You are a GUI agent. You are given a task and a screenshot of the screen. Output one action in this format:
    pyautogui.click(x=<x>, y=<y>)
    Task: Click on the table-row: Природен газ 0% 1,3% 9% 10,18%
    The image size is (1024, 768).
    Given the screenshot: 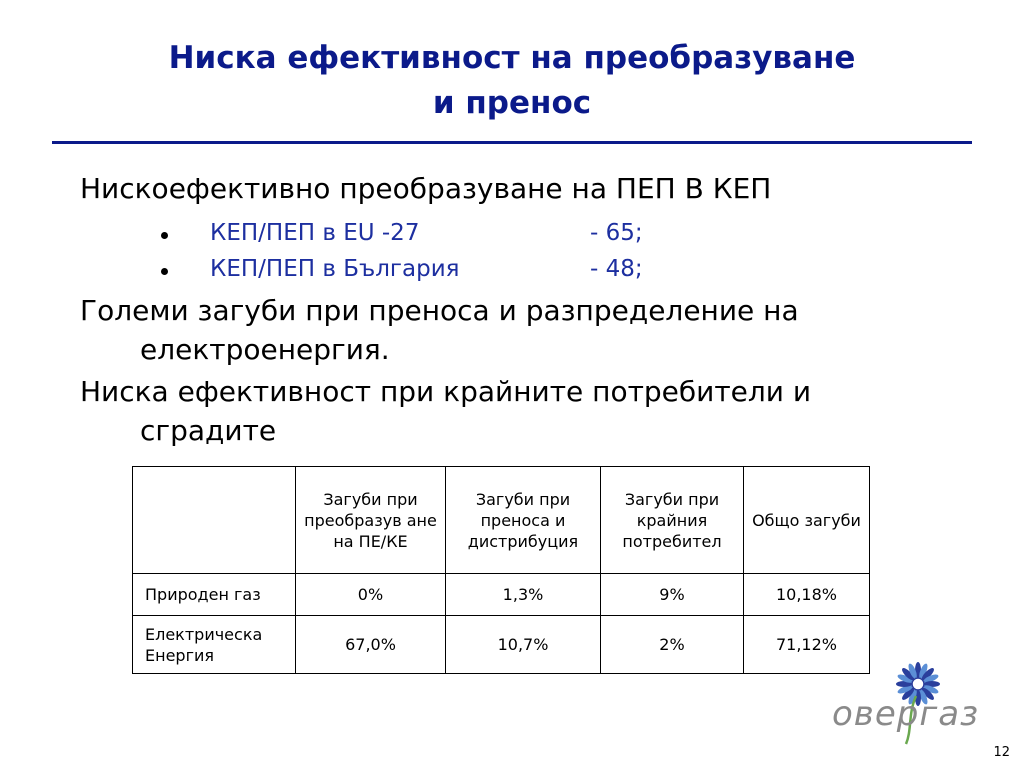 What is the action you would take?
    pyautogui.click(x=501, y=594)
    